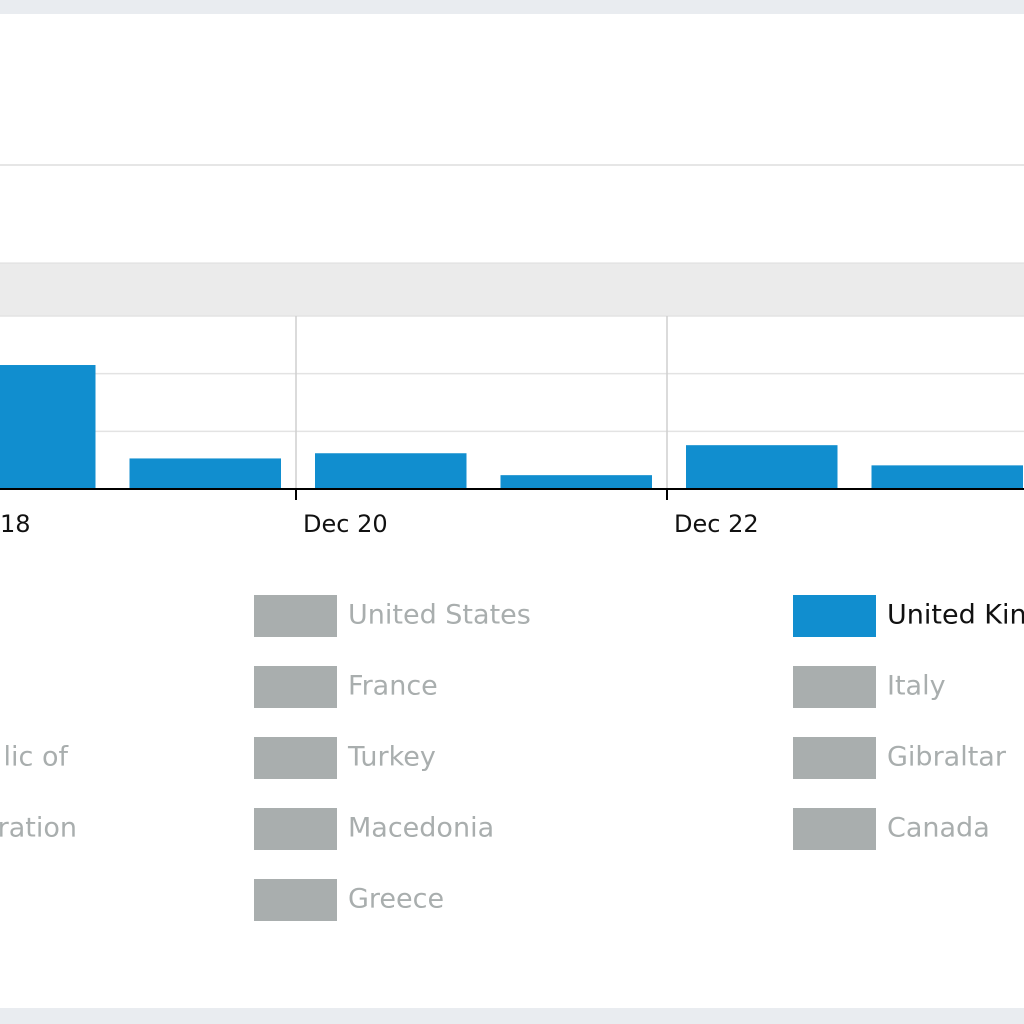  What do you see at coordinates (938, 828) in the screenshot?
I see `legend-label: Canada` at bounding box center [938, 828].